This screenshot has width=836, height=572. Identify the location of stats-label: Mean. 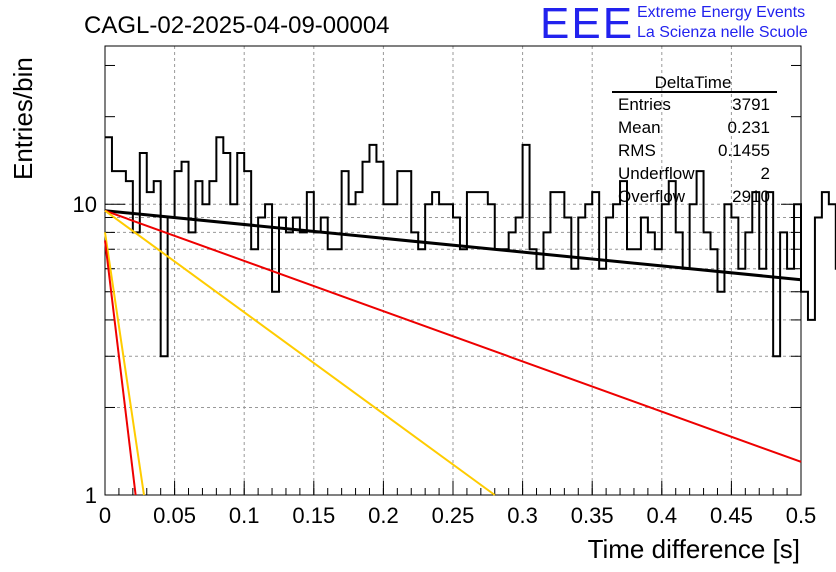
(639, 127).